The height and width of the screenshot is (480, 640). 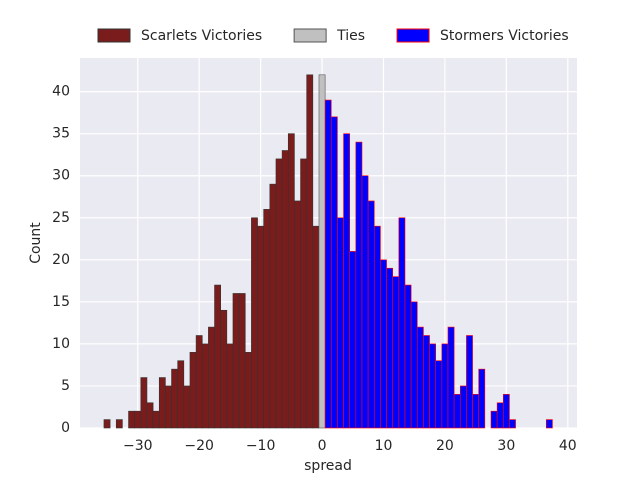 What do you see at coordinates (506, 446) in the screenshot?
I see `x-tick-label: 30` at bounding box center [506, 446].